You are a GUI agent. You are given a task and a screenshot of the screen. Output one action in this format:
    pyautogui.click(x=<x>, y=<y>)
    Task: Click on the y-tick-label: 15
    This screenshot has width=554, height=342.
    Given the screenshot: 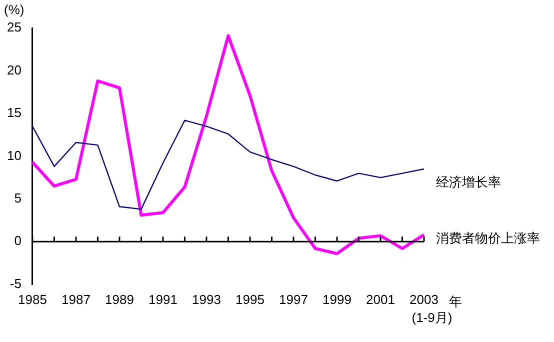 What is the action you would take?
    pyautogui.click(x=14, y=112)
    